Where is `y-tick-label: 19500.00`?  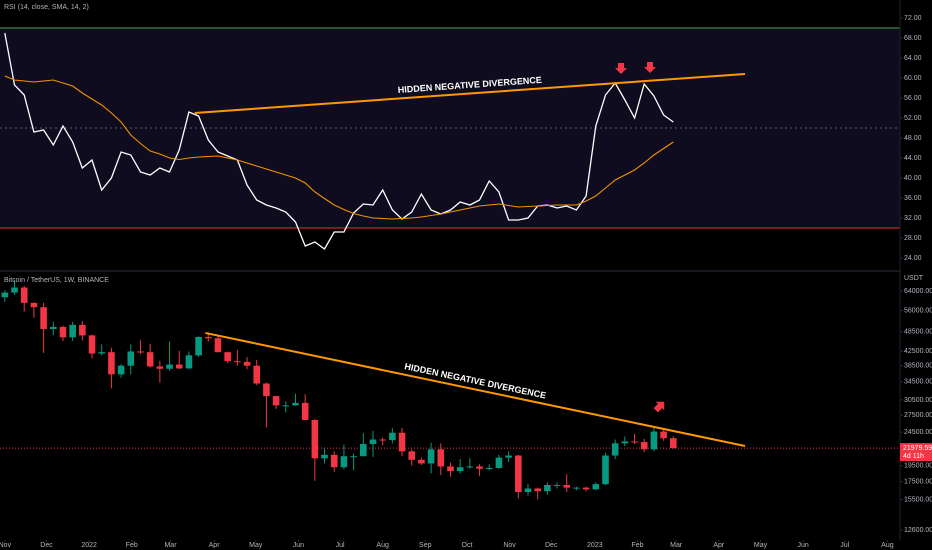 y-tick-label: 19500.00 is located at coordinates (918, 466).